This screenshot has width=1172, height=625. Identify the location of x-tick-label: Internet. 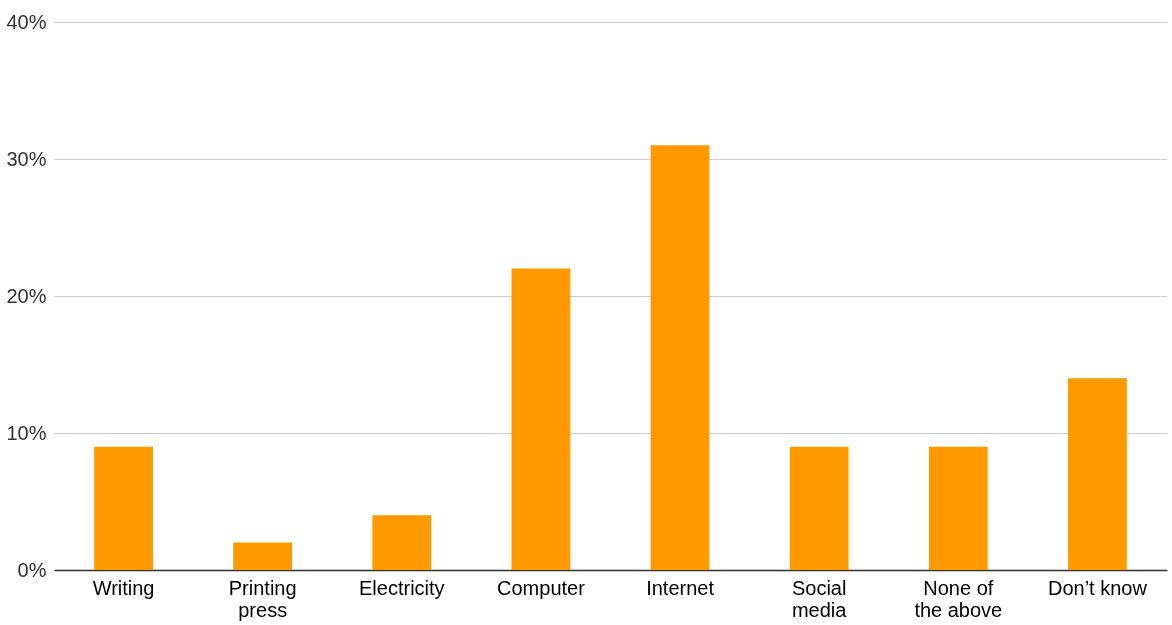
(680, 587).